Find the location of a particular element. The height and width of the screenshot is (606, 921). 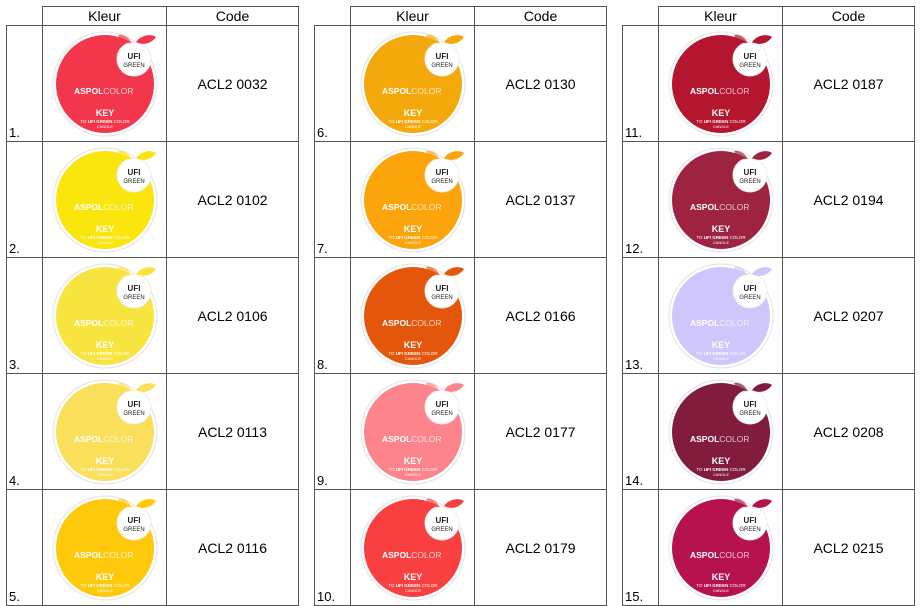

row-number: 9. is located at coordinates (332, 431).